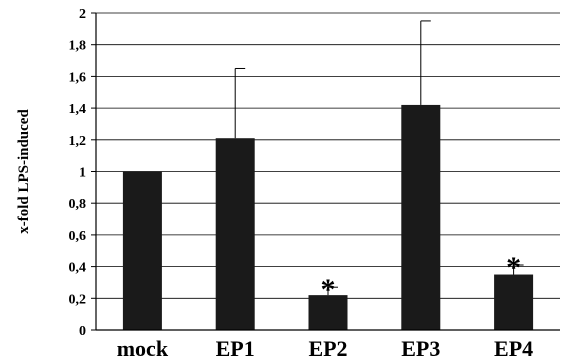 This screenshot has width=572, height=361. Describe the element at coordinates (78, 141) in the screenshot. I see `y-tick-label: 1,2` at that location.